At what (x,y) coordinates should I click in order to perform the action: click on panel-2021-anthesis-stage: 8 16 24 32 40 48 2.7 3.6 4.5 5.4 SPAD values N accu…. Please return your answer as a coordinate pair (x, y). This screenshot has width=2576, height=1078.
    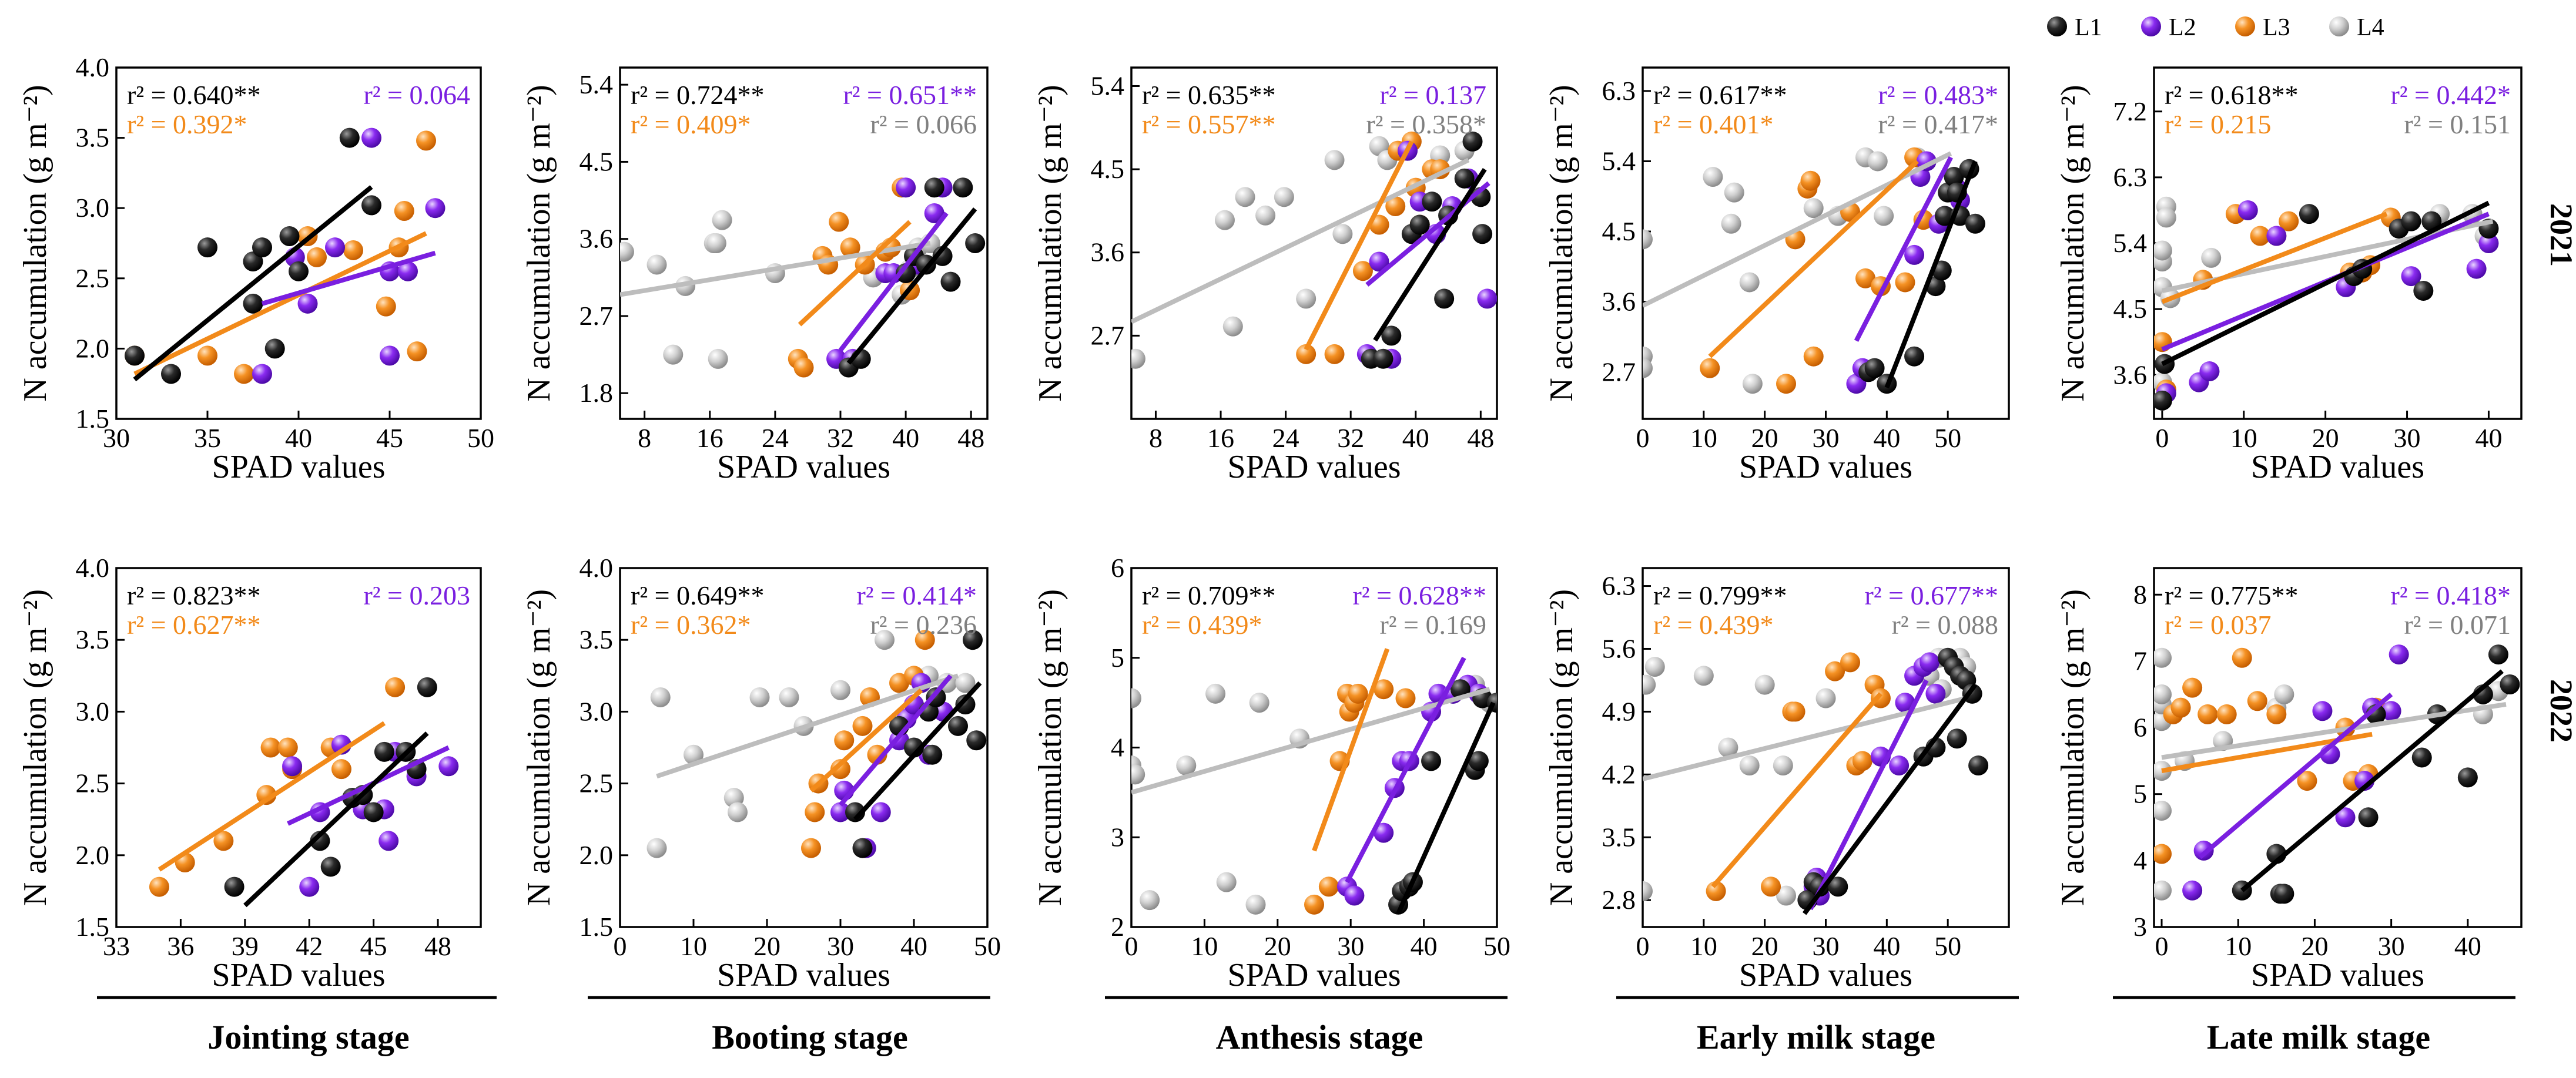
    Looking at the image, I should click on (1265, 275).